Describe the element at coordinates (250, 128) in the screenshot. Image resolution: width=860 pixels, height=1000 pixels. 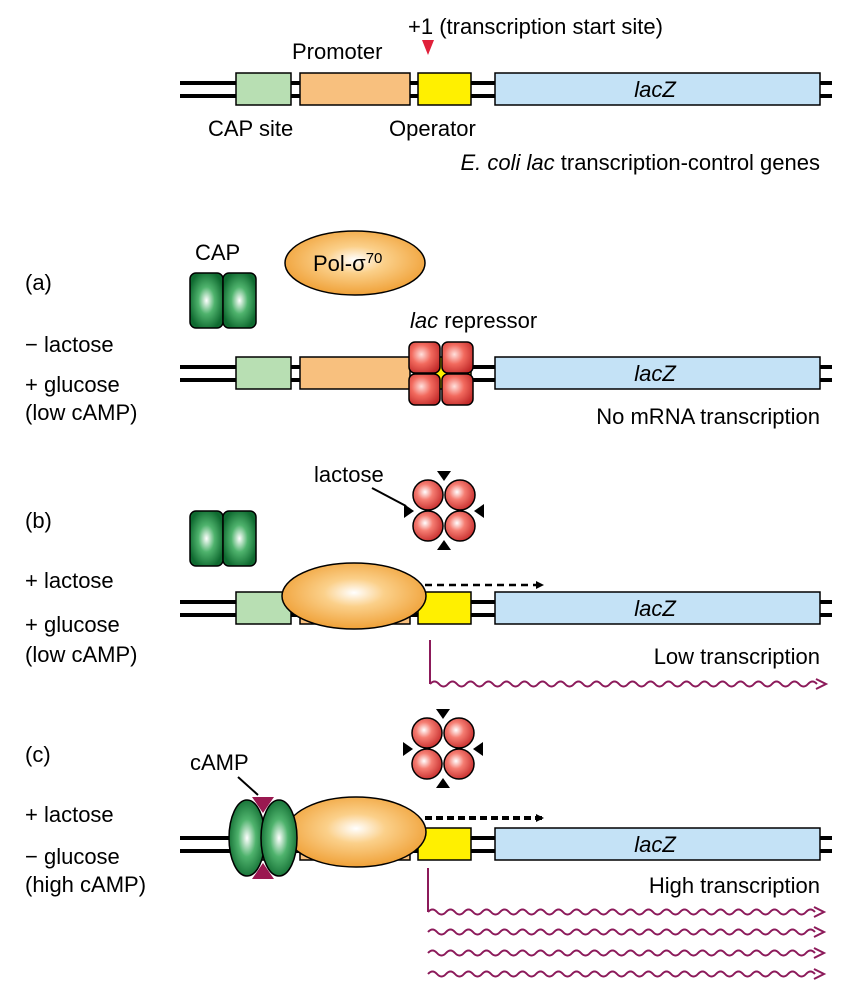
I see `cap-site-label: CAP site` at that location.